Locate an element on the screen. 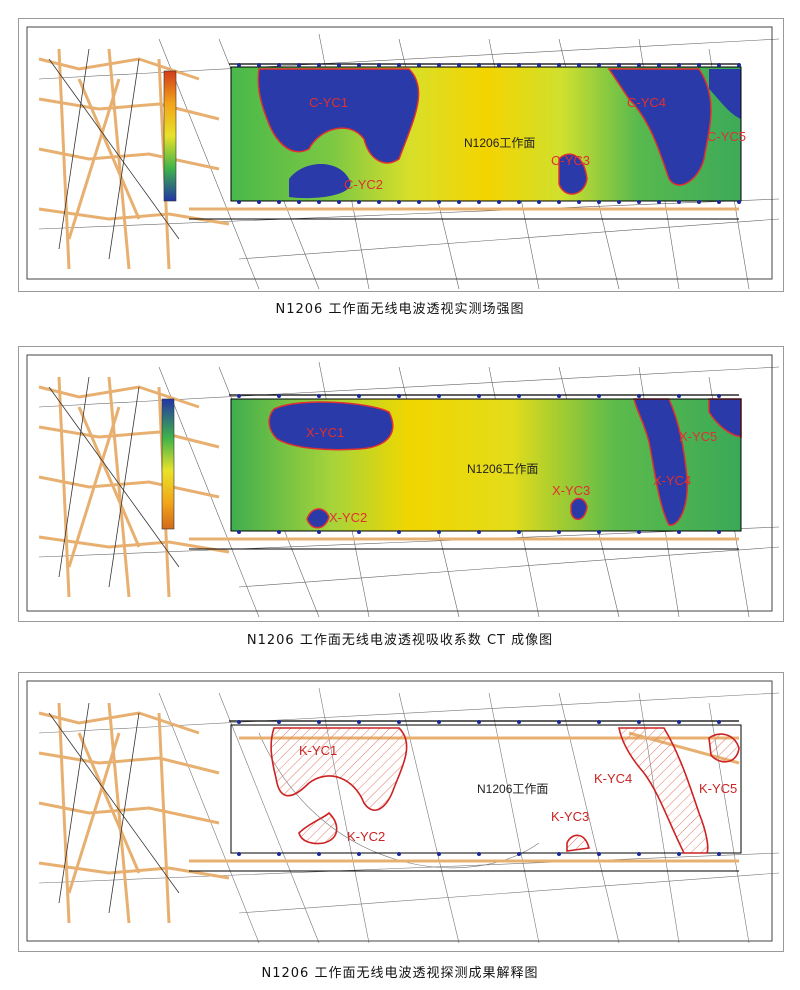  anomaly-zones is located at coordinates (486, 789).